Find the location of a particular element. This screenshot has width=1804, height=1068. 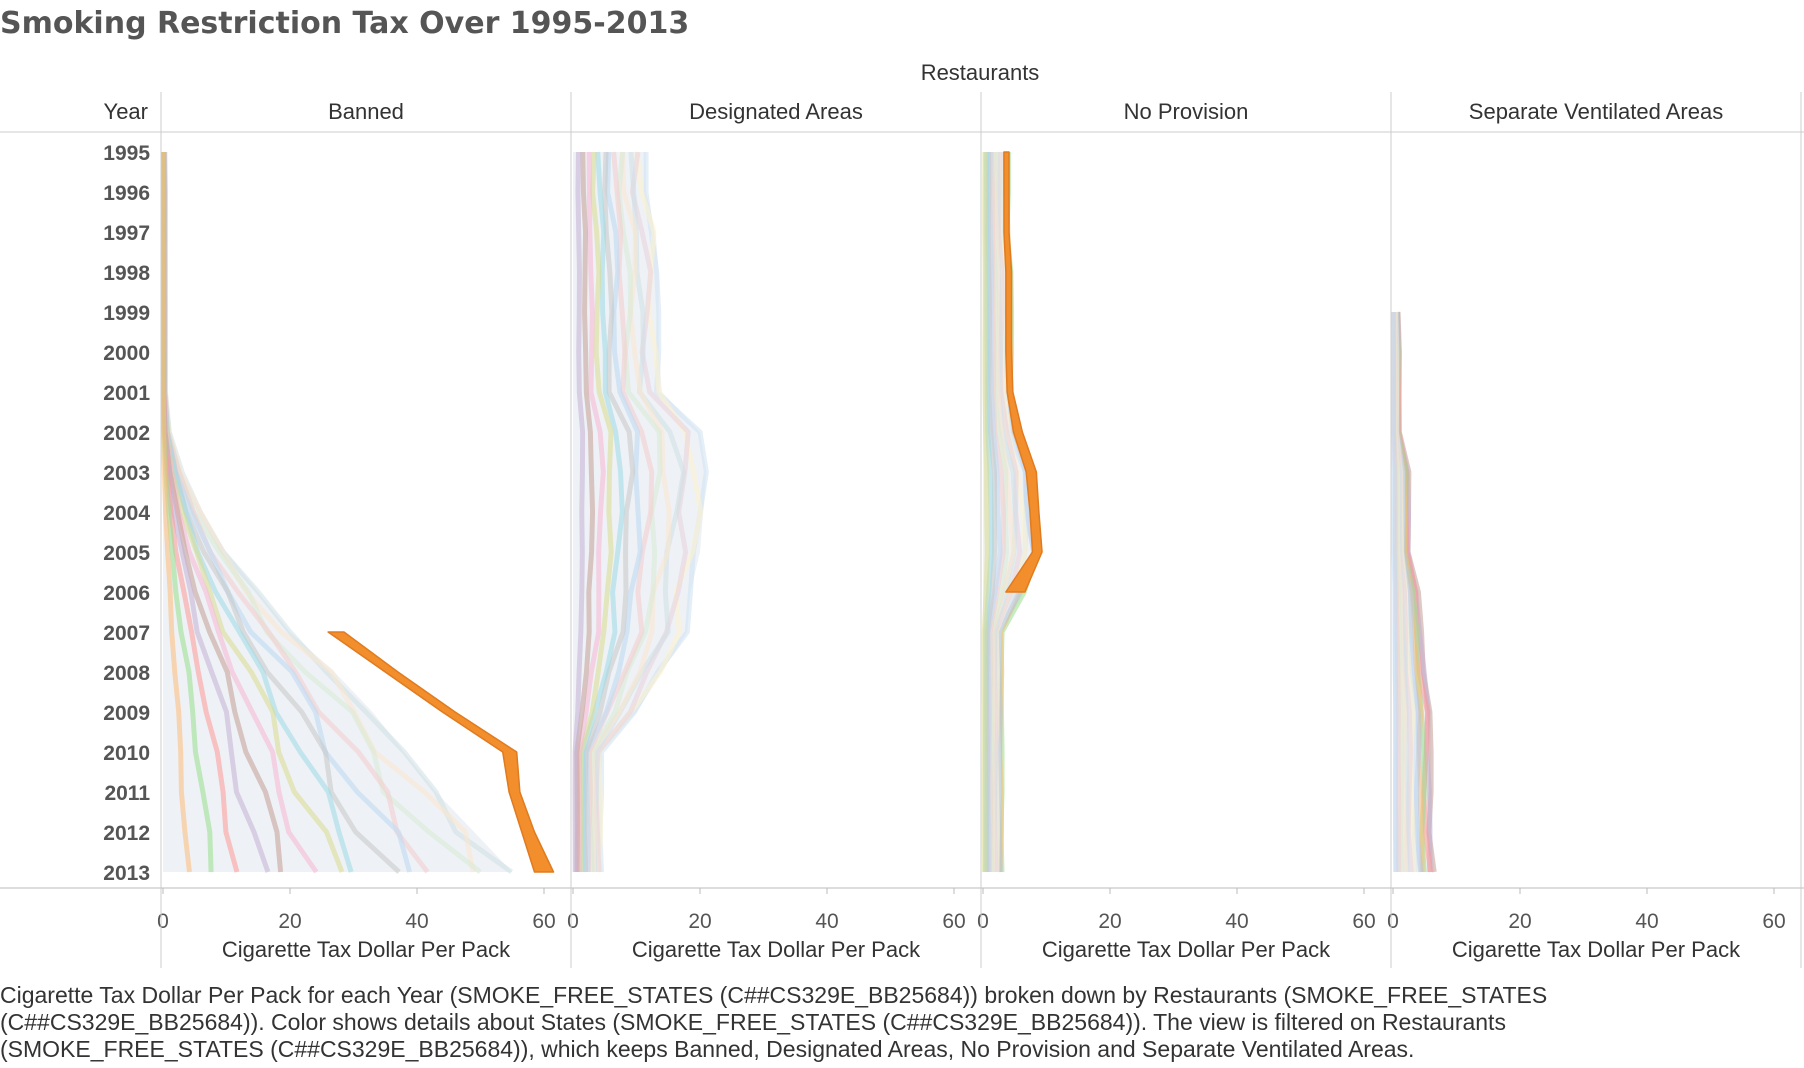

panel-header-1: Designated Areas is located at coordinates (776, 111).